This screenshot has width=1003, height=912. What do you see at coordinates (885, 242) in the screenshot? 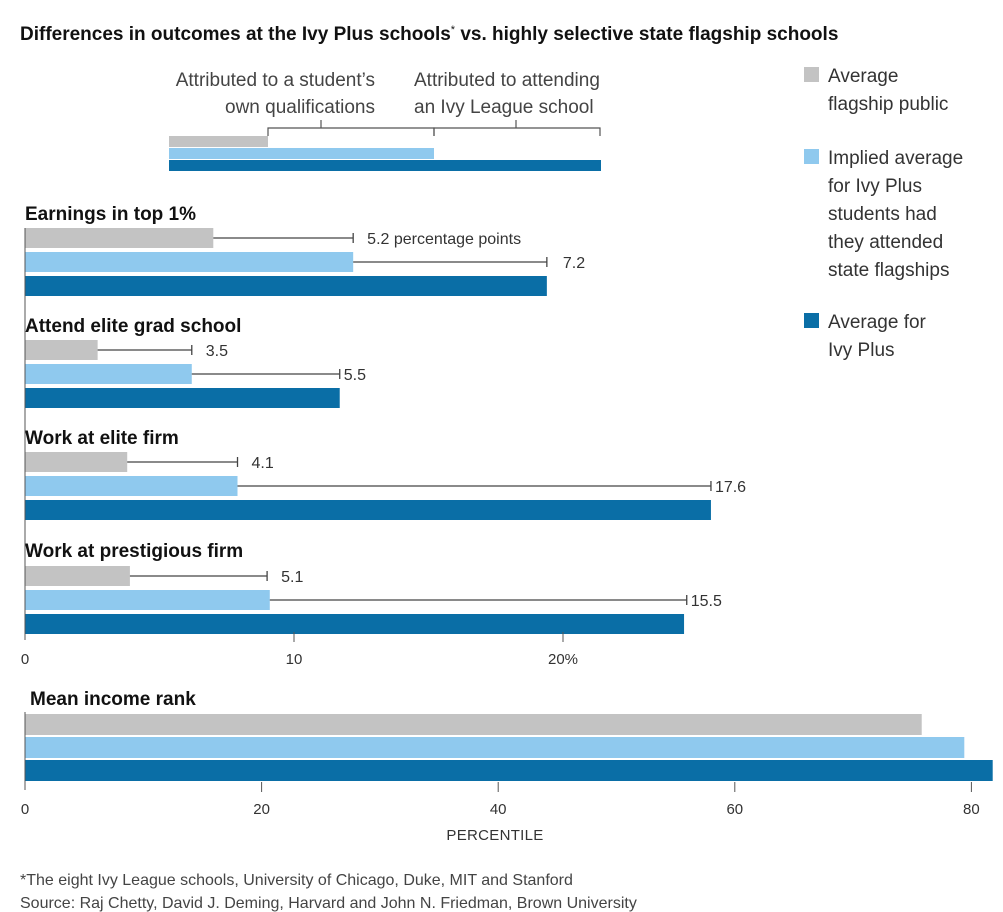
I see `legend-implied-line-4: they attended` at bounding box center [885, 242].